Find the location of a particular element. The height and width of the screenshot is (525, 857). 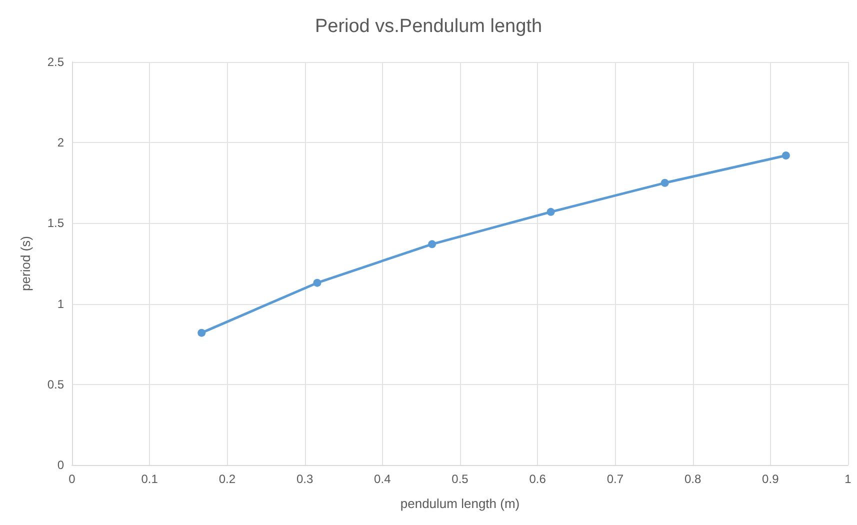

chart-title: Period vs.Pendulum length is located at coordinates (428, 26).